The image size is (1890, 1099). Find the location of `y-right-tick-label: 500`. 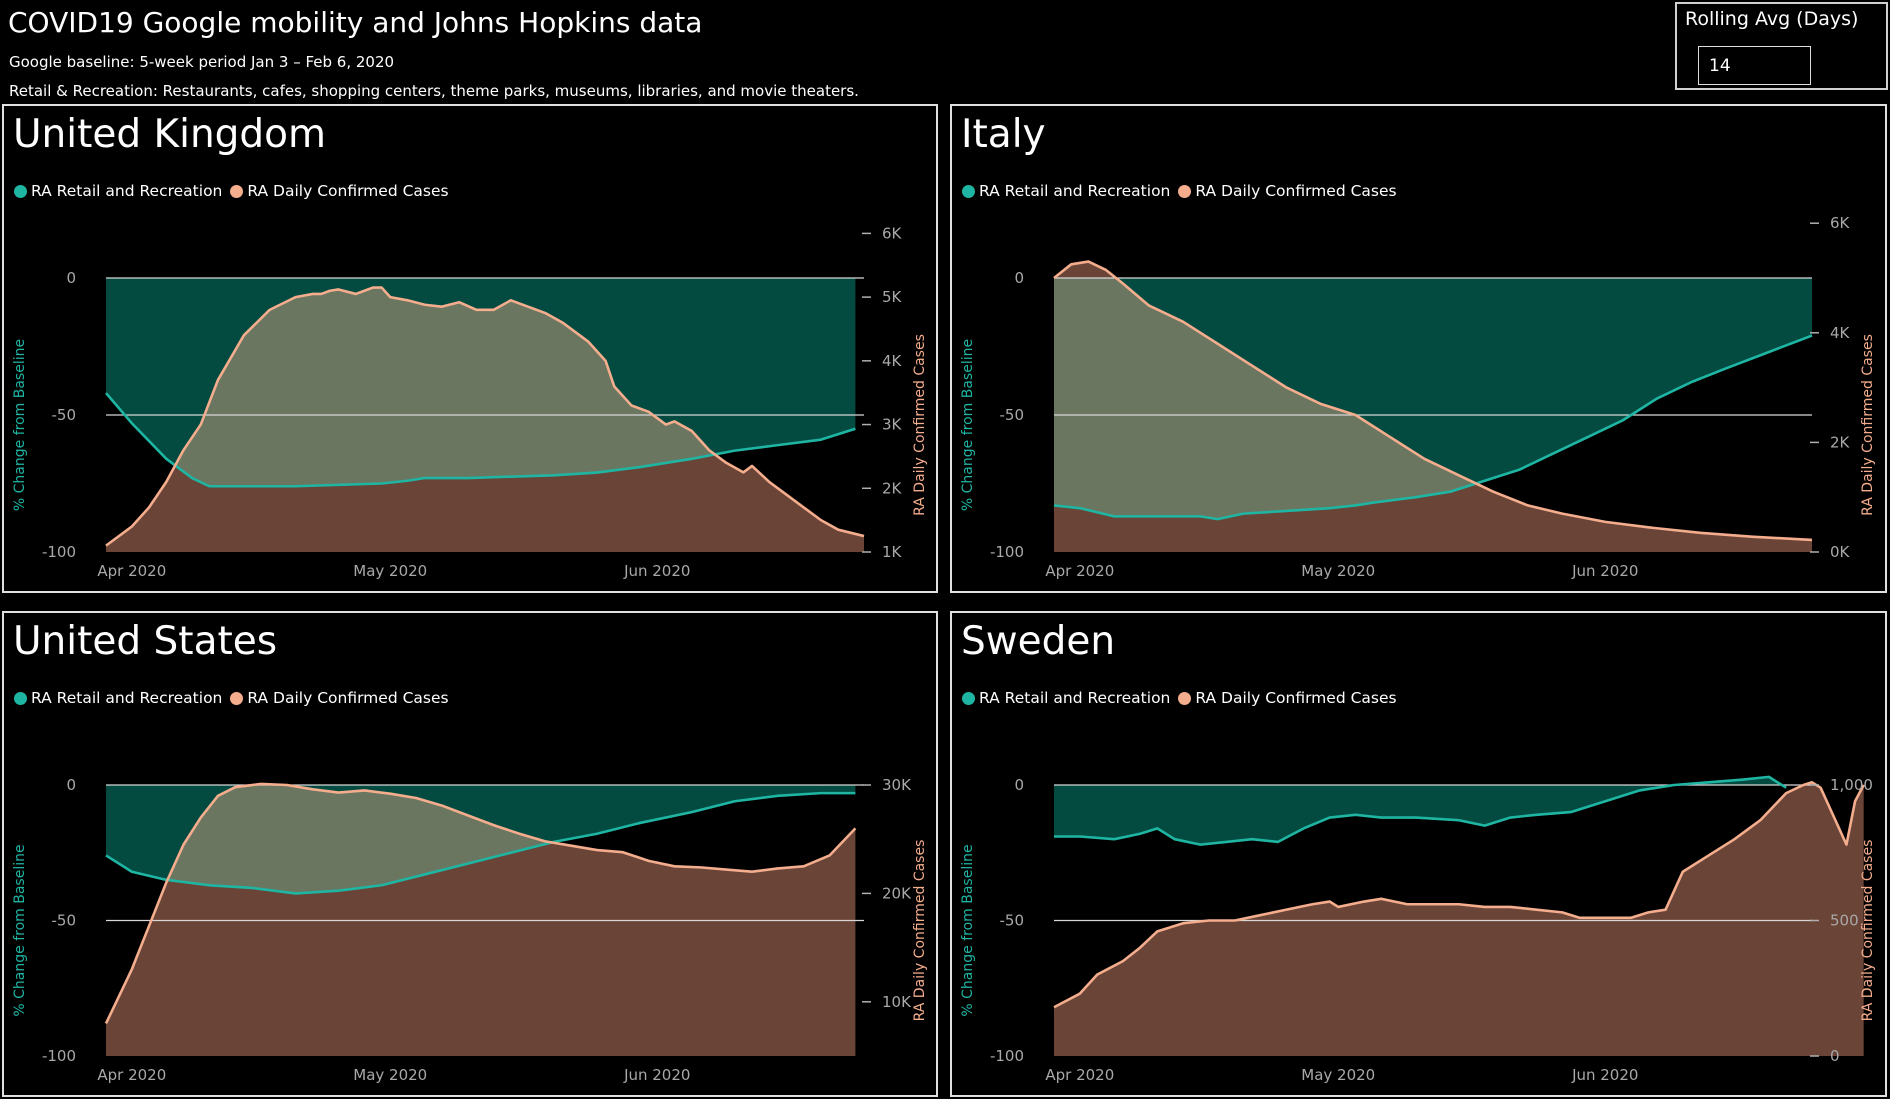

y-right-tick-label: 500 is located at coordinates (1844, 921).